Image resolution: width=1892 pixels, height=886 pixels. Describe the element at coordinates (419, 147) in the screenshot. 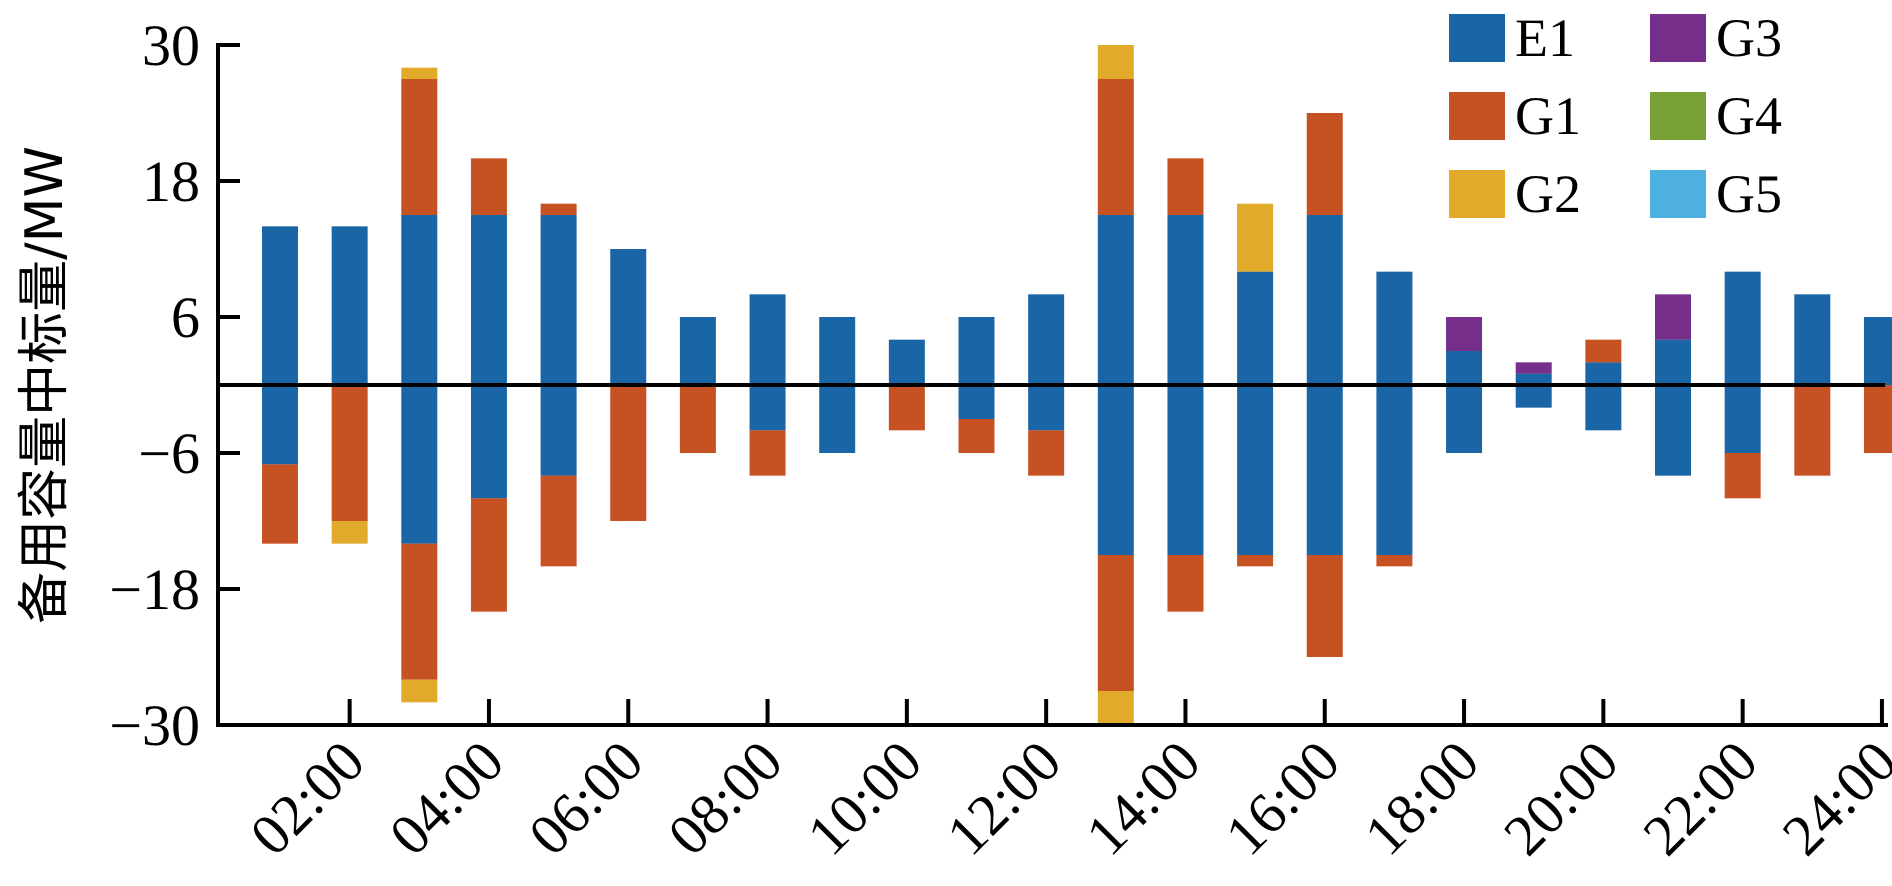

I see `bar-G1-up-03:00` at that location.